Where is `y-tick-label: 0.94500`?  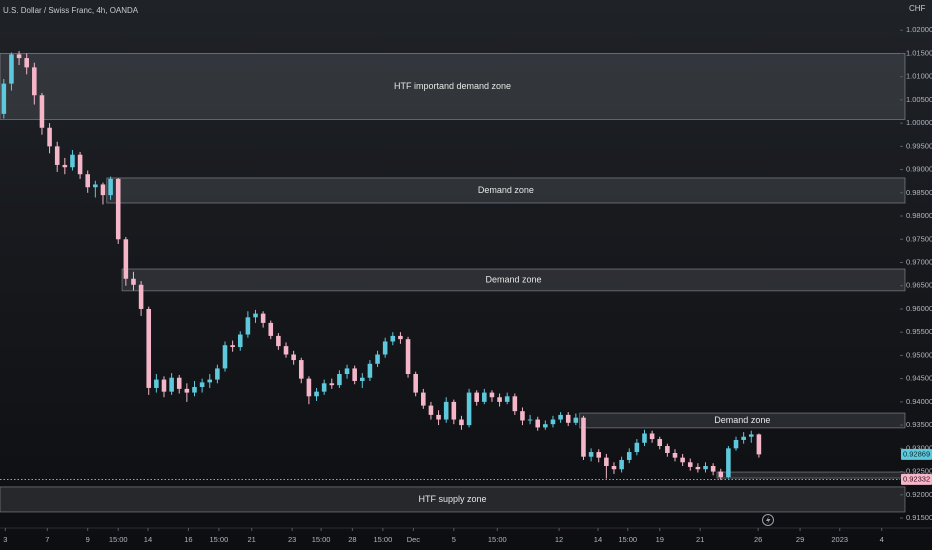
y-tick-label: 0.94500 is located at coordinates (919, 378).